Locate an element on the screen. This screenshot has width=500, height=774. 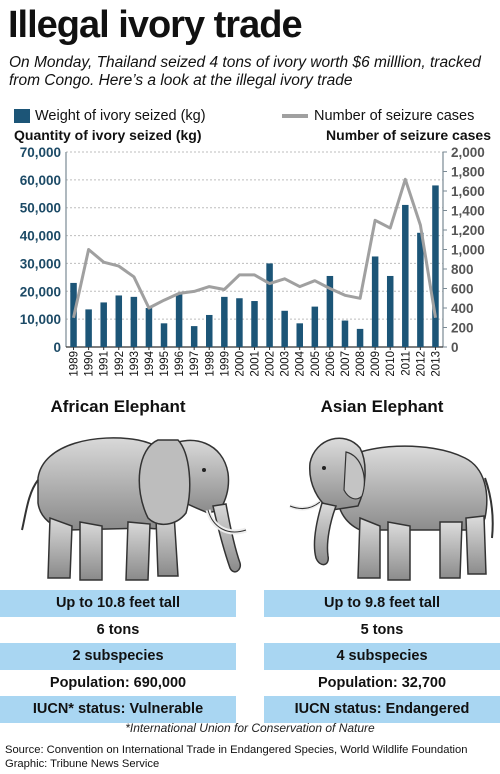
bar-2010 is located at coordinates (390, 311).